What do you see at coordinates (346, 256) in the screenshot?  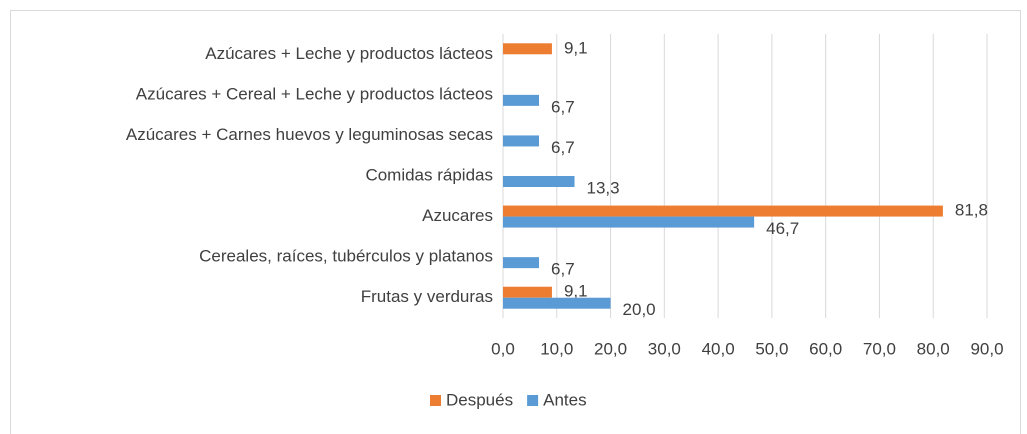 I see `y-tick-label: Cereales, raíces, tubérculos y platanos` at bounding box center [346, 256].